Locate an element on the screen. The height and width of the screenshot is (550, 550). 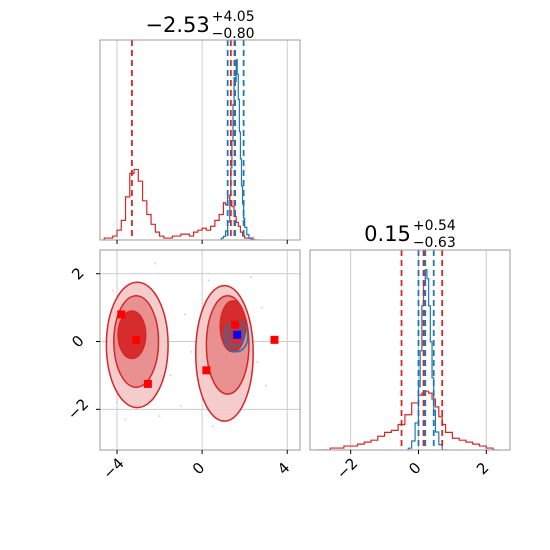
joint-ytick-label-2: 2 is located at coordinates (77, 273).